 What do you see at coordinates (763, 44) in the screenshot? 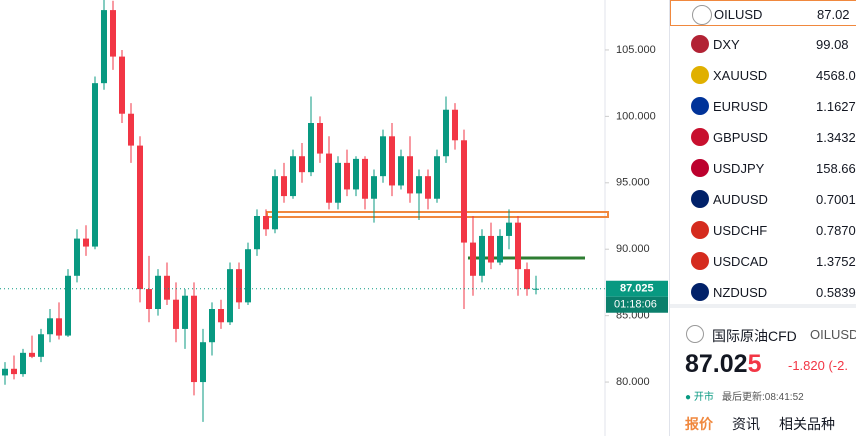
I see `watchlist-row: DXY 99.08` at bounding box center [763, 44].